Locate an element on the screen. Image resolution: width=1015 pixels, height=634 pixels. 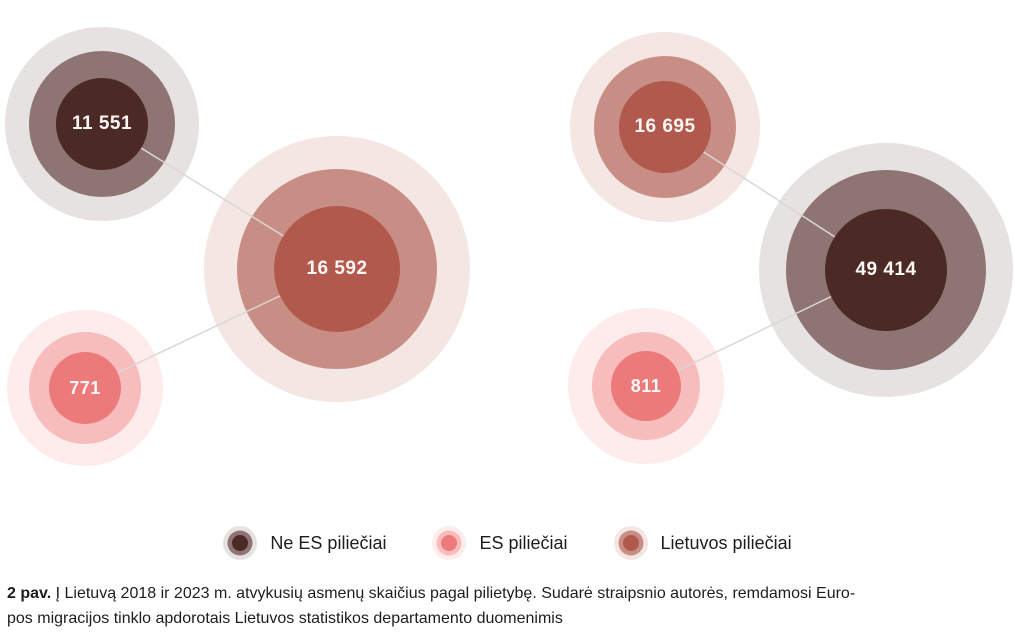
lietuvos-swatch-icon is located at coordinates (630, 543).